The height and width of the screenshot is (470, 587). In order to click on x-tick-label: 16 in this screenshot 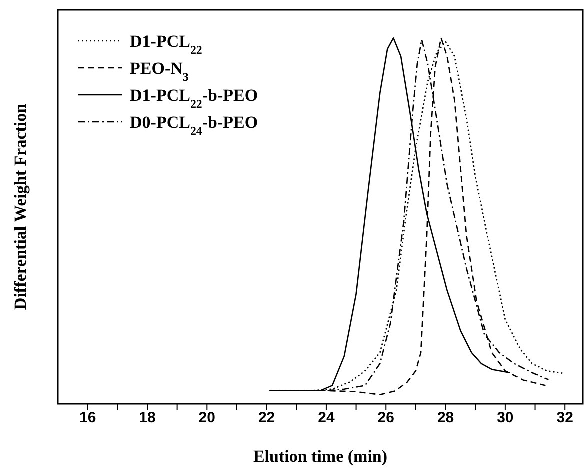, I will do `click(87, 418)`.